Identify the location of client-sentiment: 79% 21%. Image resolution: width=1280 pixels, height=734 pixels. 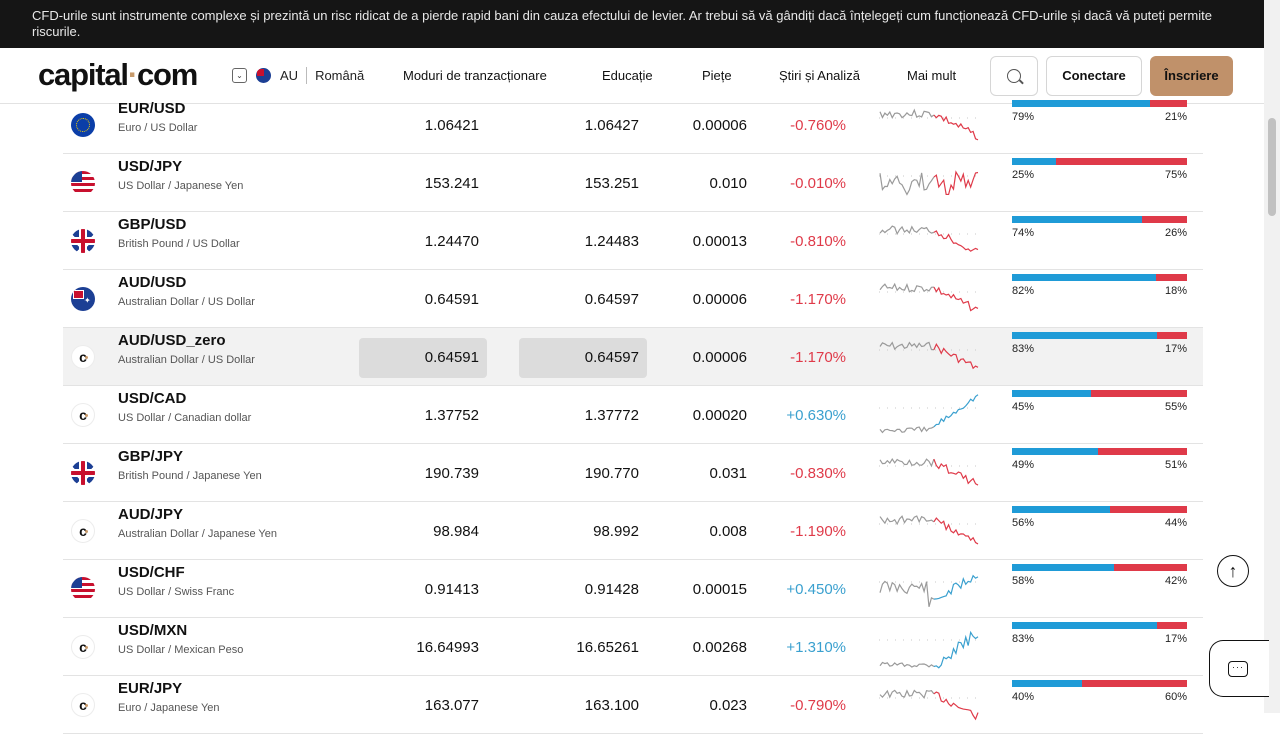
(1099, 112).